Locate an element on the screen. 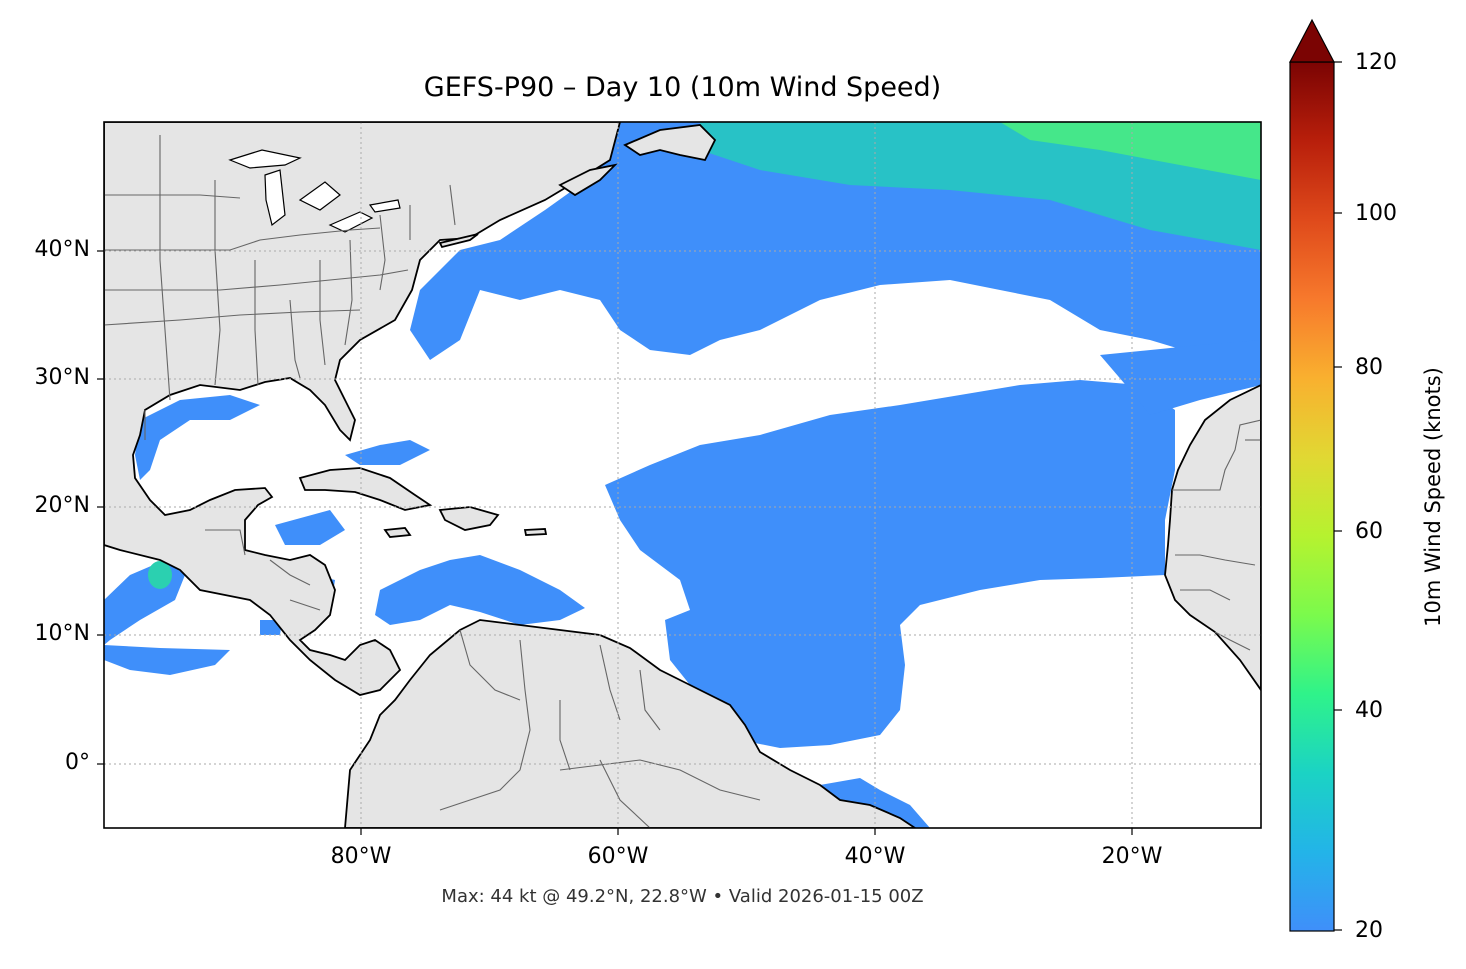 The width and height of the screenshot is (1466, 969). land-puerto-rico is located at coordinates (535, 532).